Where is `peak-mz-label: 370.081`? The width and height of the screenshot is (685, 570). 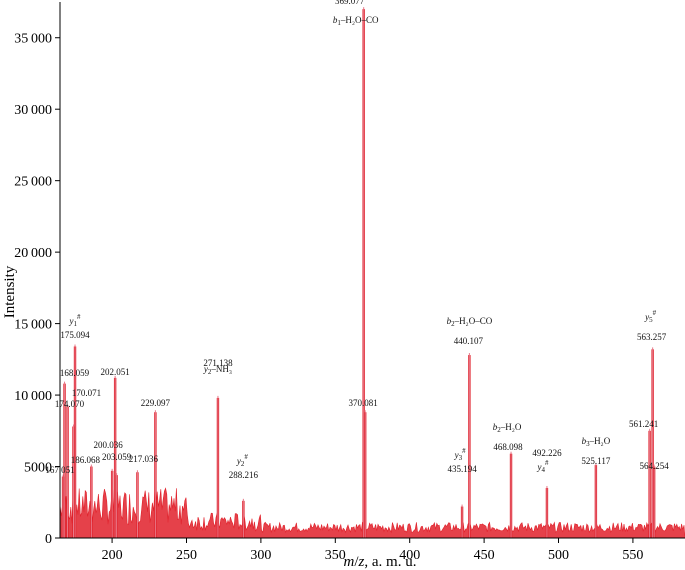
peak-mz-label: 370.081 is located at coordinates (363, 403).